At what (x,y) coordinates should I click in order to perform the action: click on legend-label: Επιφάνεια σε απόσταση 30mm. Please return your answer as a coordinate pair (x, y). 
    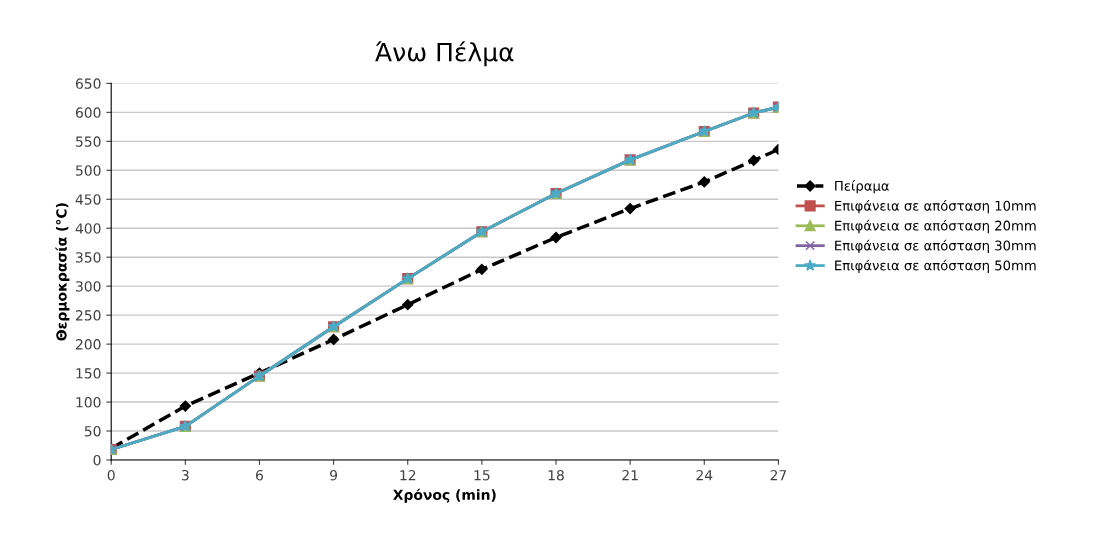
    Looking at the image, I should click on (935, 246).